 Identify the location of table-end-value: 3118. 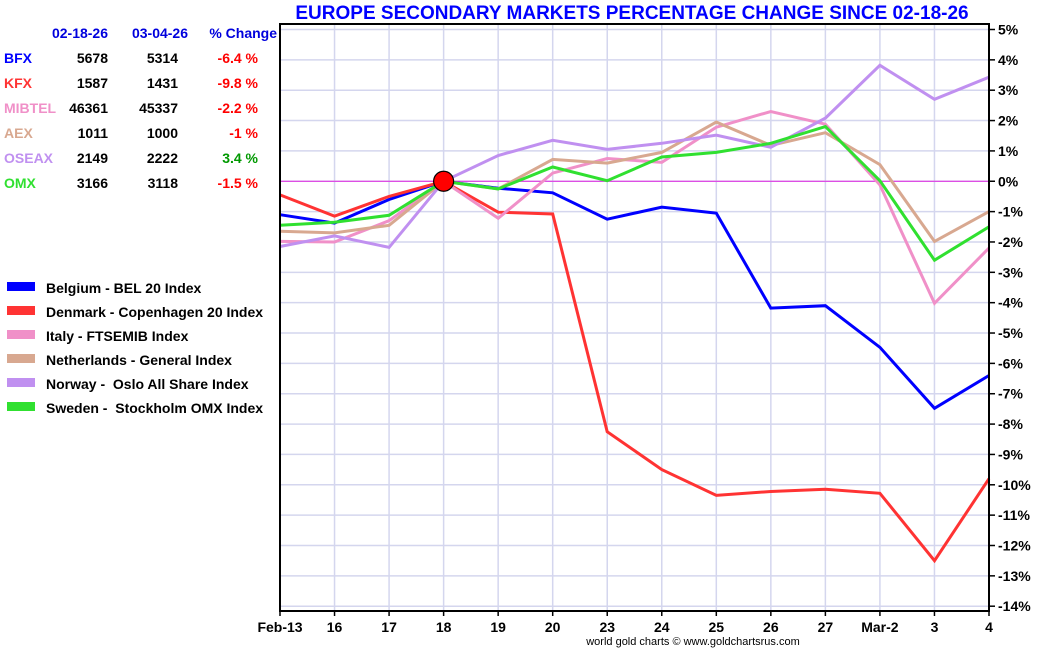
(163, 183).